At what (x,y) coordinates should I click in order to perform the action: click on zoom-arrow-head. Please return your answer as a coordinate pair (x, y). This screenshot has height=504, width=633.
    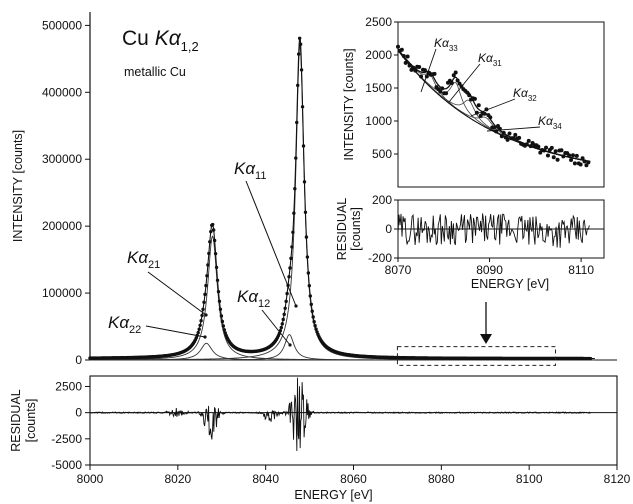
    Looking at the image, I should click on (486, 339).